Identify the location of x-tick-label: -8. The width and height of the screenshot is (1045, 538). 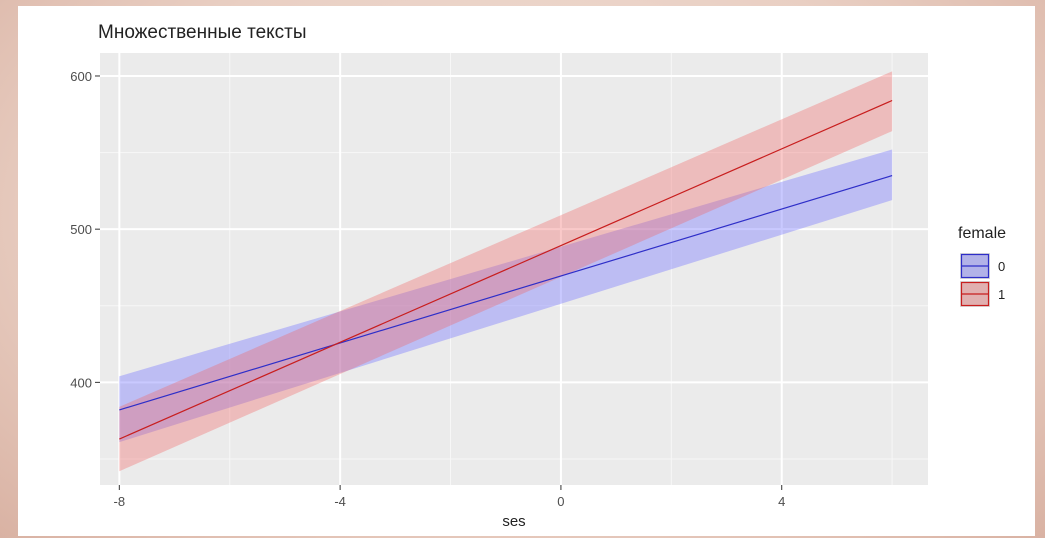
(120, 501).